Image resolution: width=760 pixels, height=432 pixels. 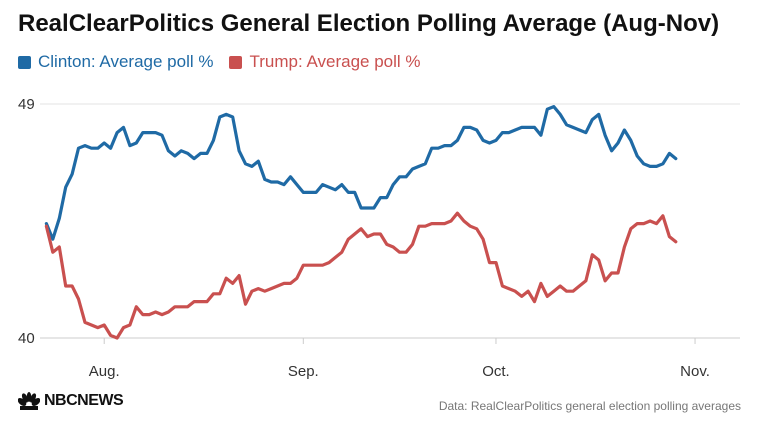 What do you see at coordinates (26, 104) in the screenshot?
I see `y-tick-label-49: 49` at bounding box center [26, 104].